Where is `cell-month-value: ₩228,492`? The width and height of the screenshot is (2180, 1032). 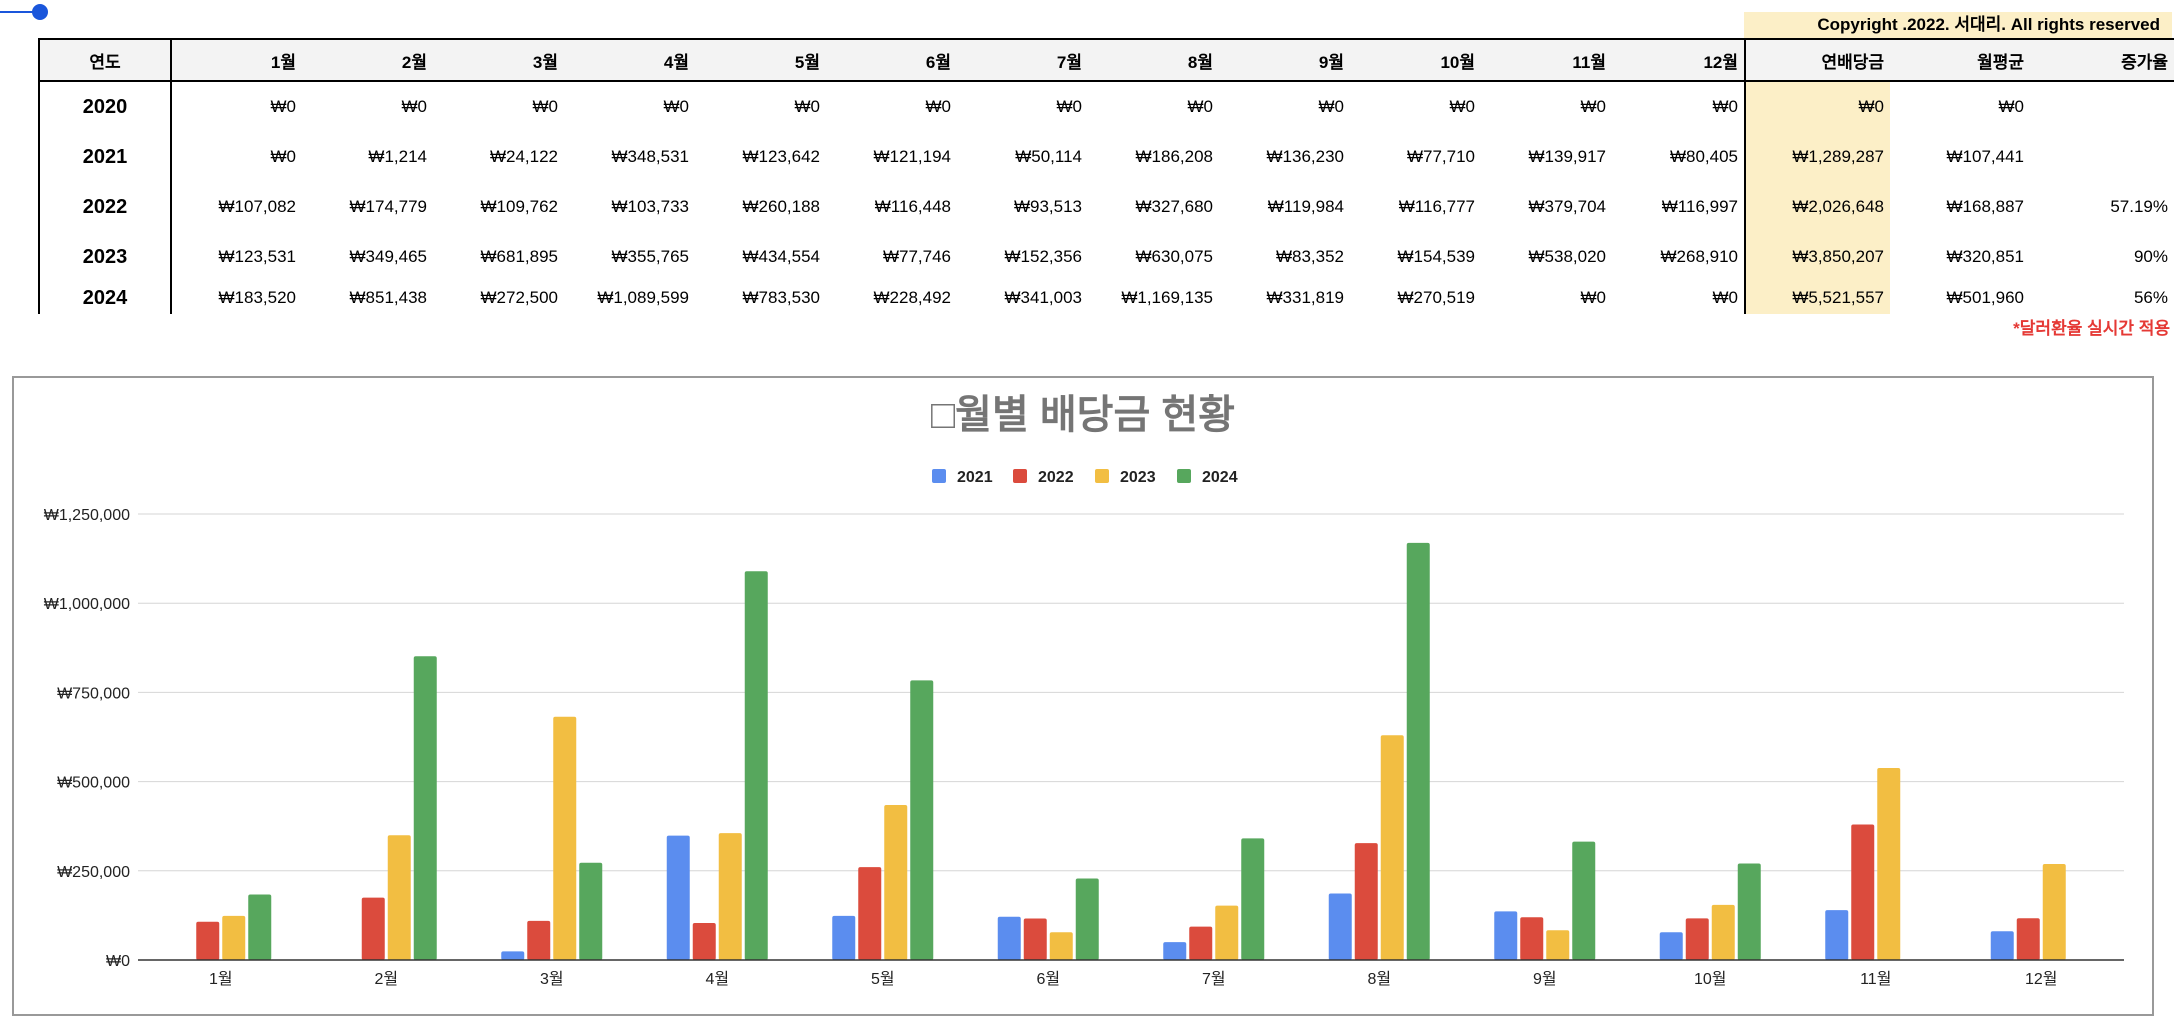 cell-month-value: ₩228,492 is located at coordinates (912, 297).